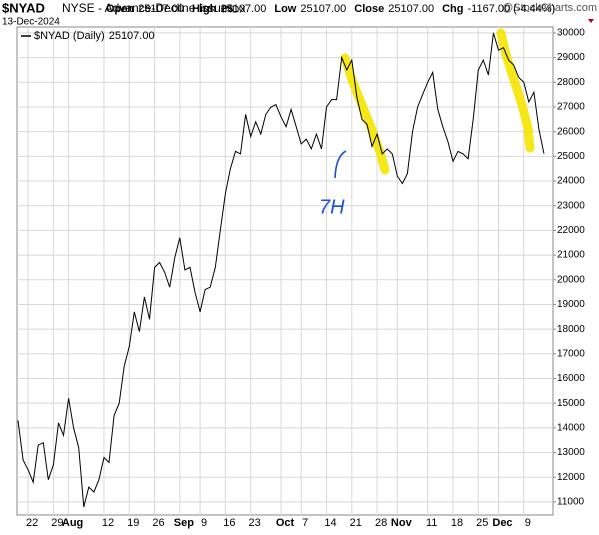 This screenshot has height=535, width=599. Describe the element at coordinates (158, 523) in the screenshot. I see `x-tick-label: 26` at that location.